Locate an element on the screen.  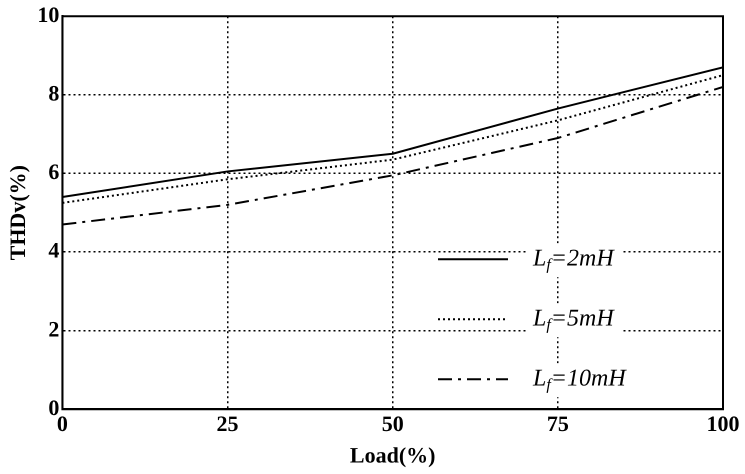
y-tick-label: 10 is located at coordinates (48, 14).